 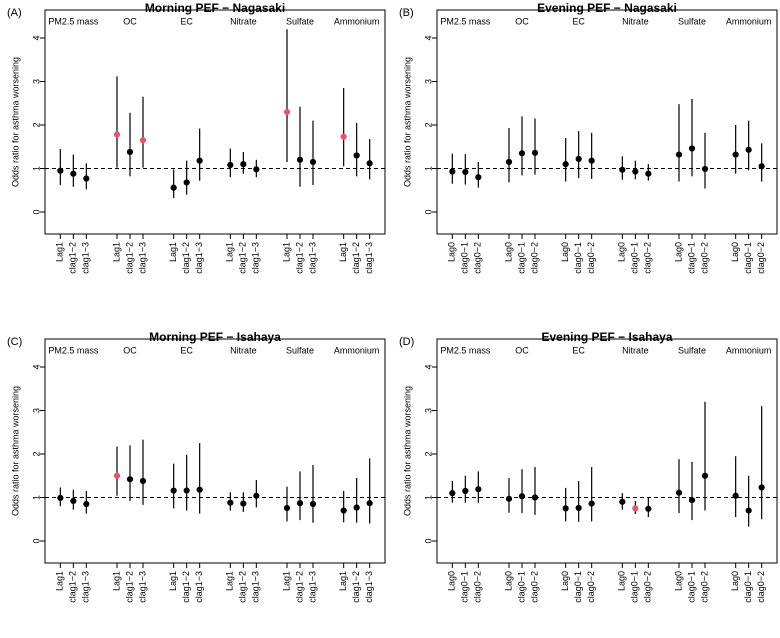 I want to click on chart-title: Morning PEF − Isahaya, so click(x=215, y=337).